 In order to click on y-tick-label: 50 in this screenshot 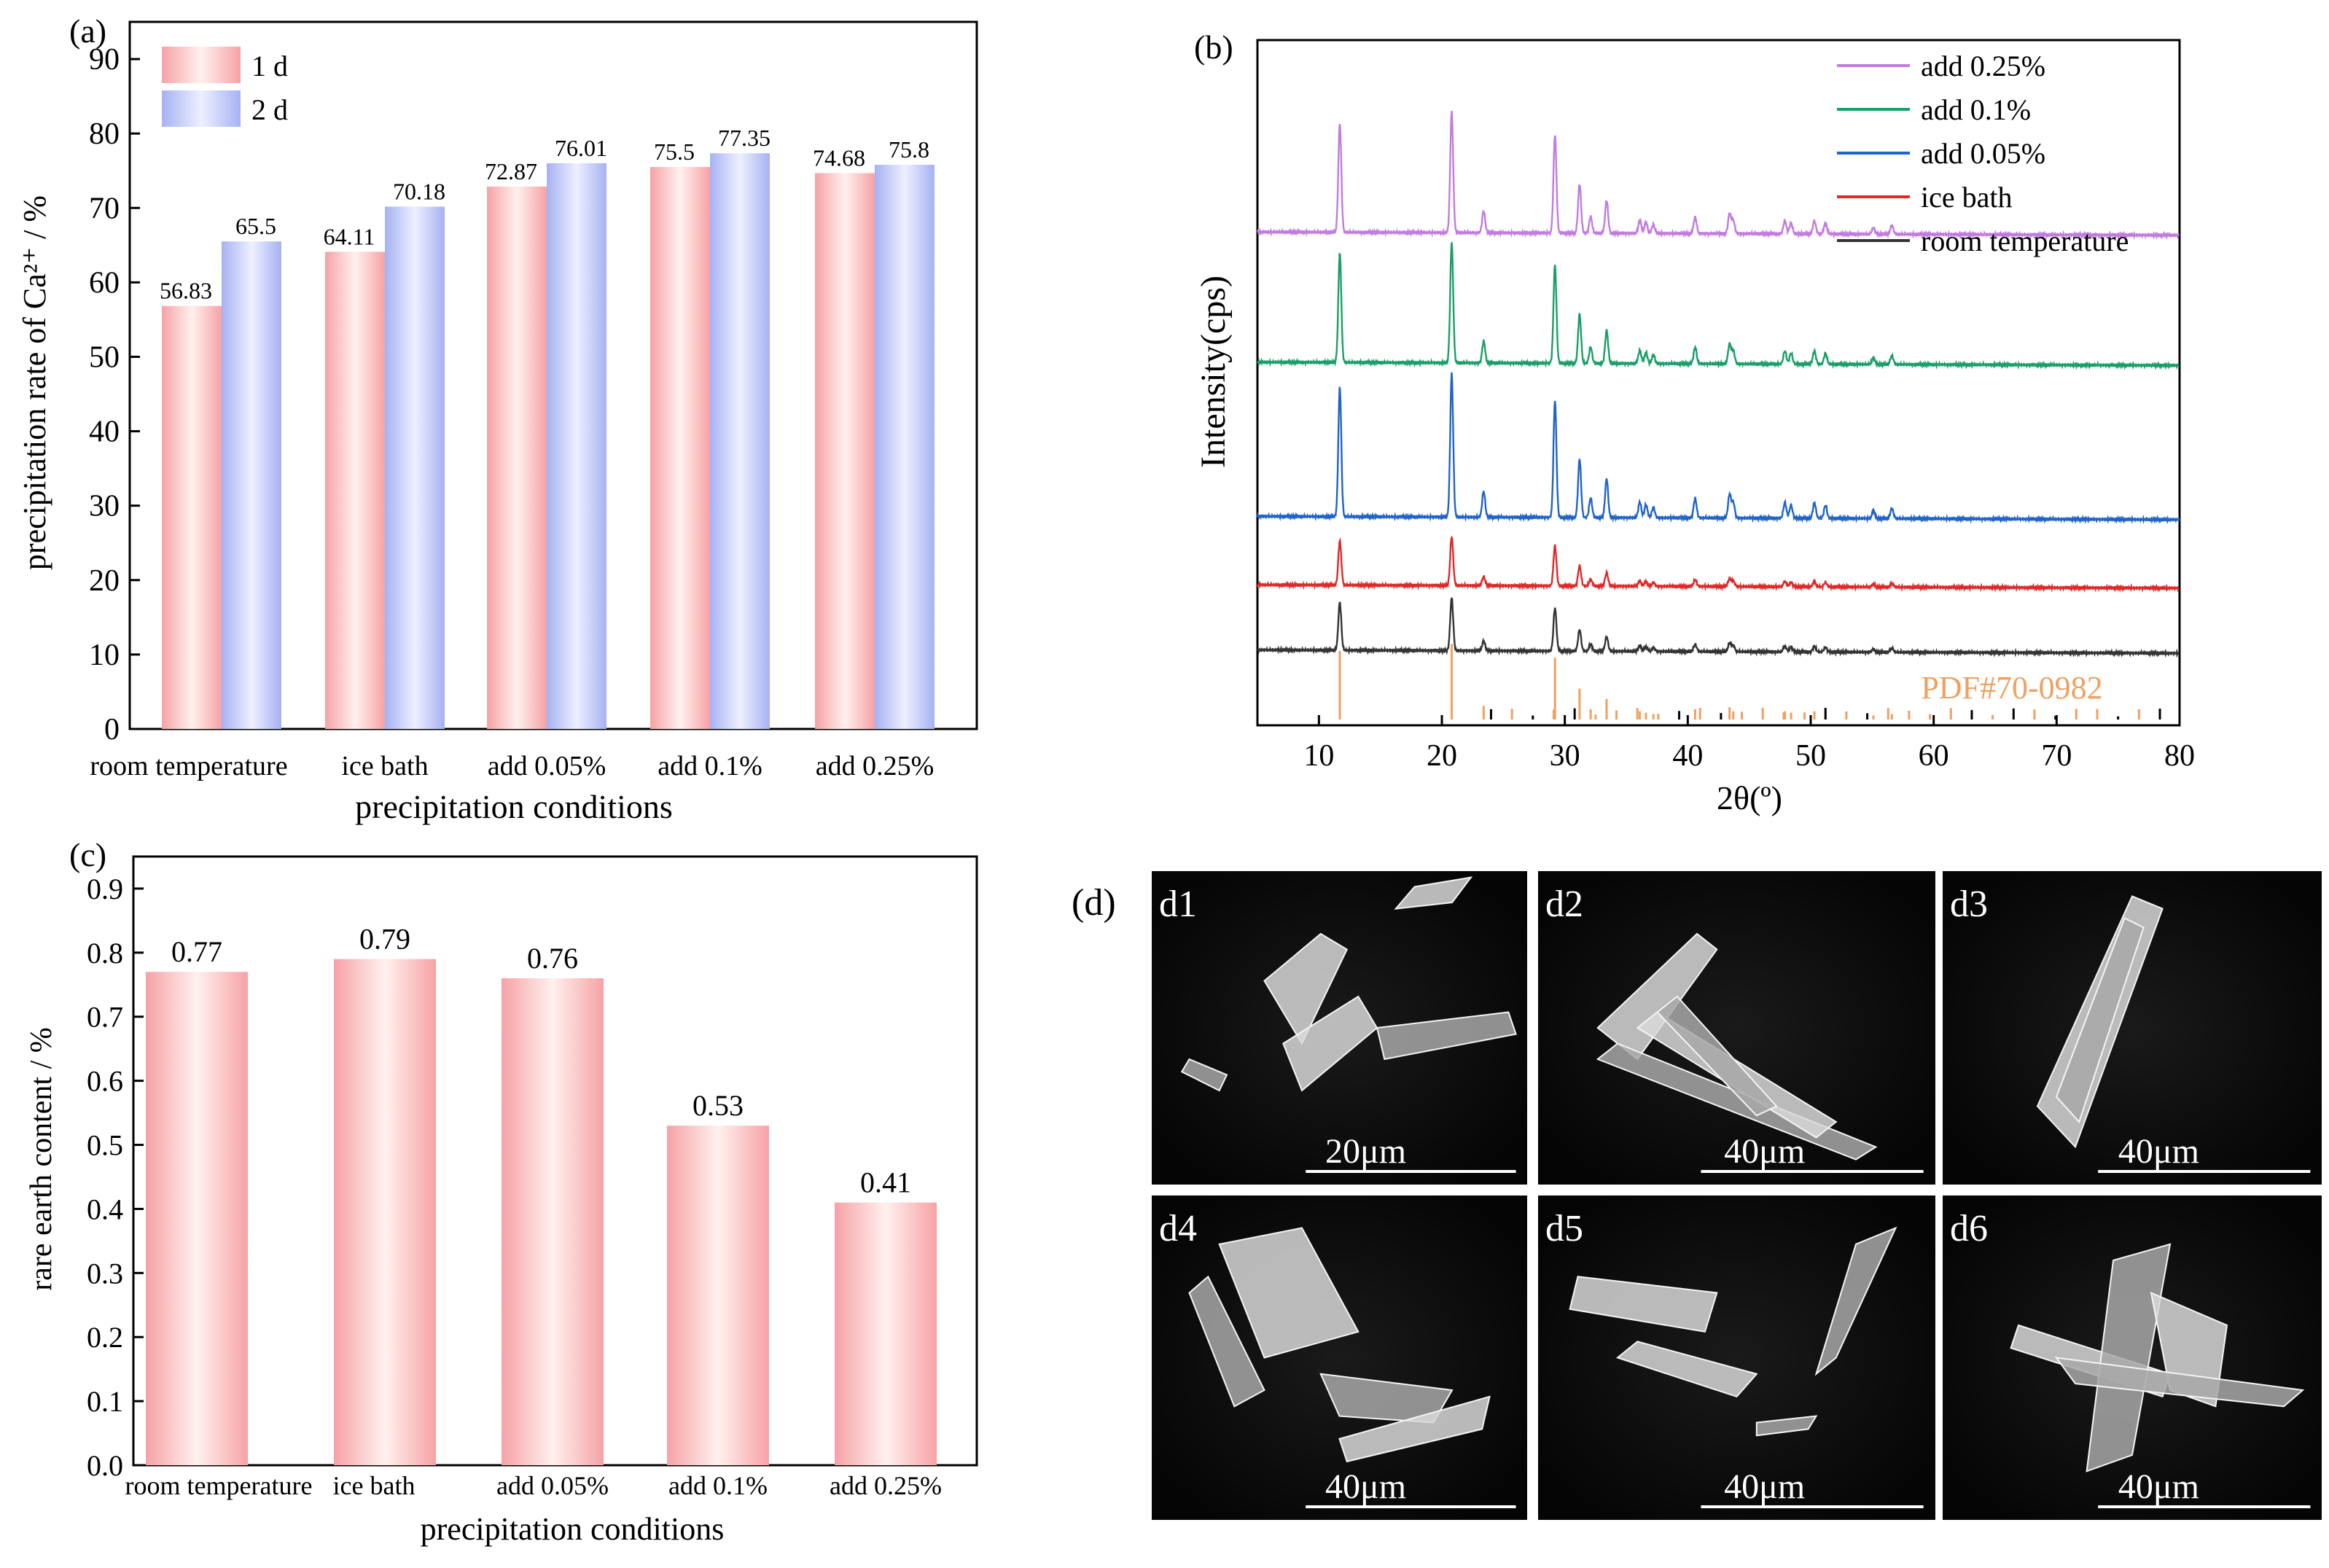, I will do `click(105, 357)`.